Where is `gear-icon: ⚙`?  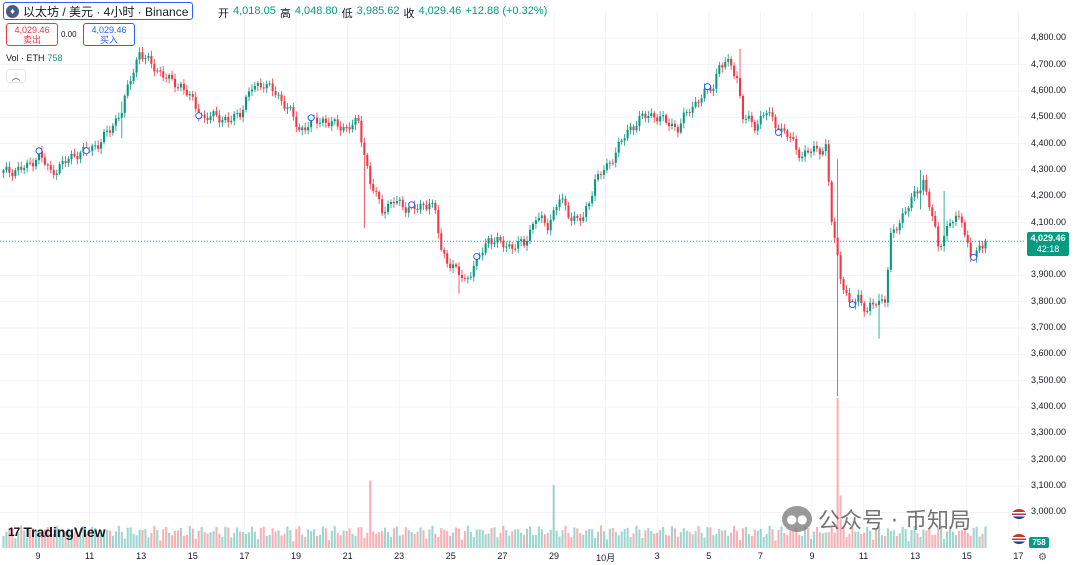 gear-icon: ⚙ is located at coordinates (1042, 557).